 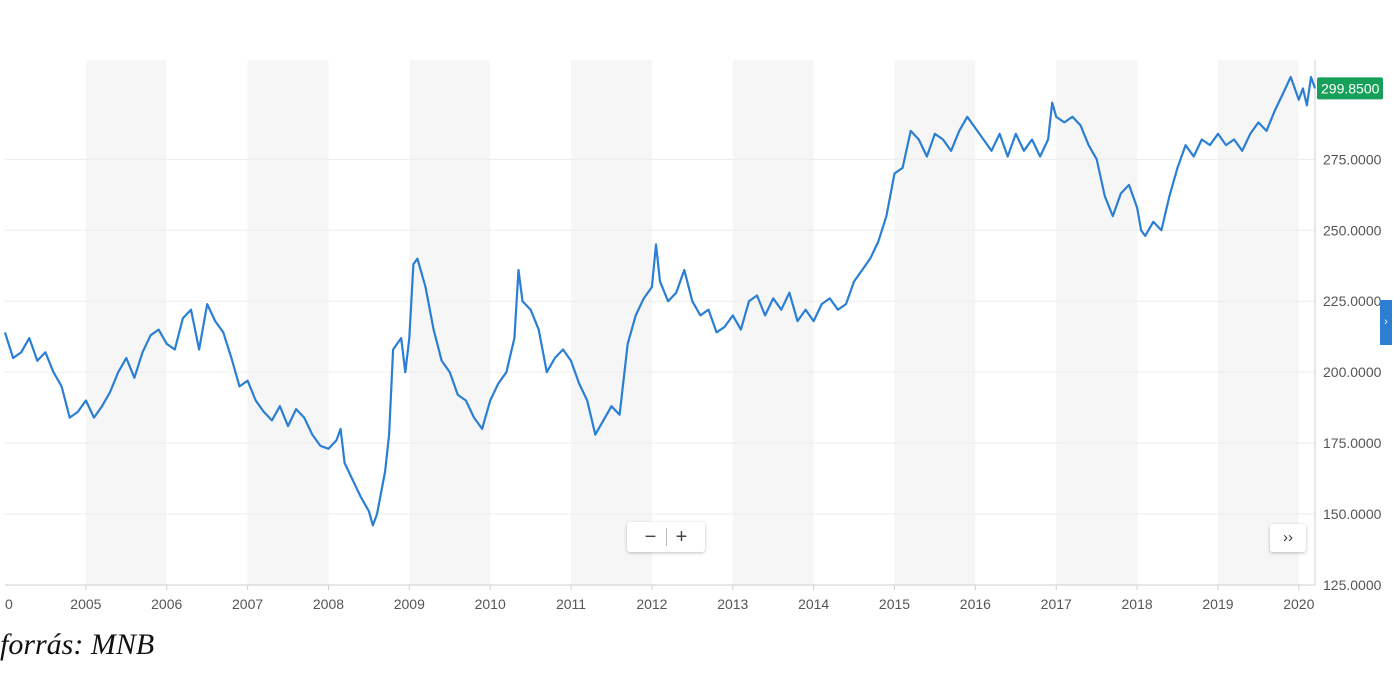 What do you see at coordinates (1352, 301) in the screenshot?
I see `y-tick-label: 225.0000` at bounding box center [1352, 301].